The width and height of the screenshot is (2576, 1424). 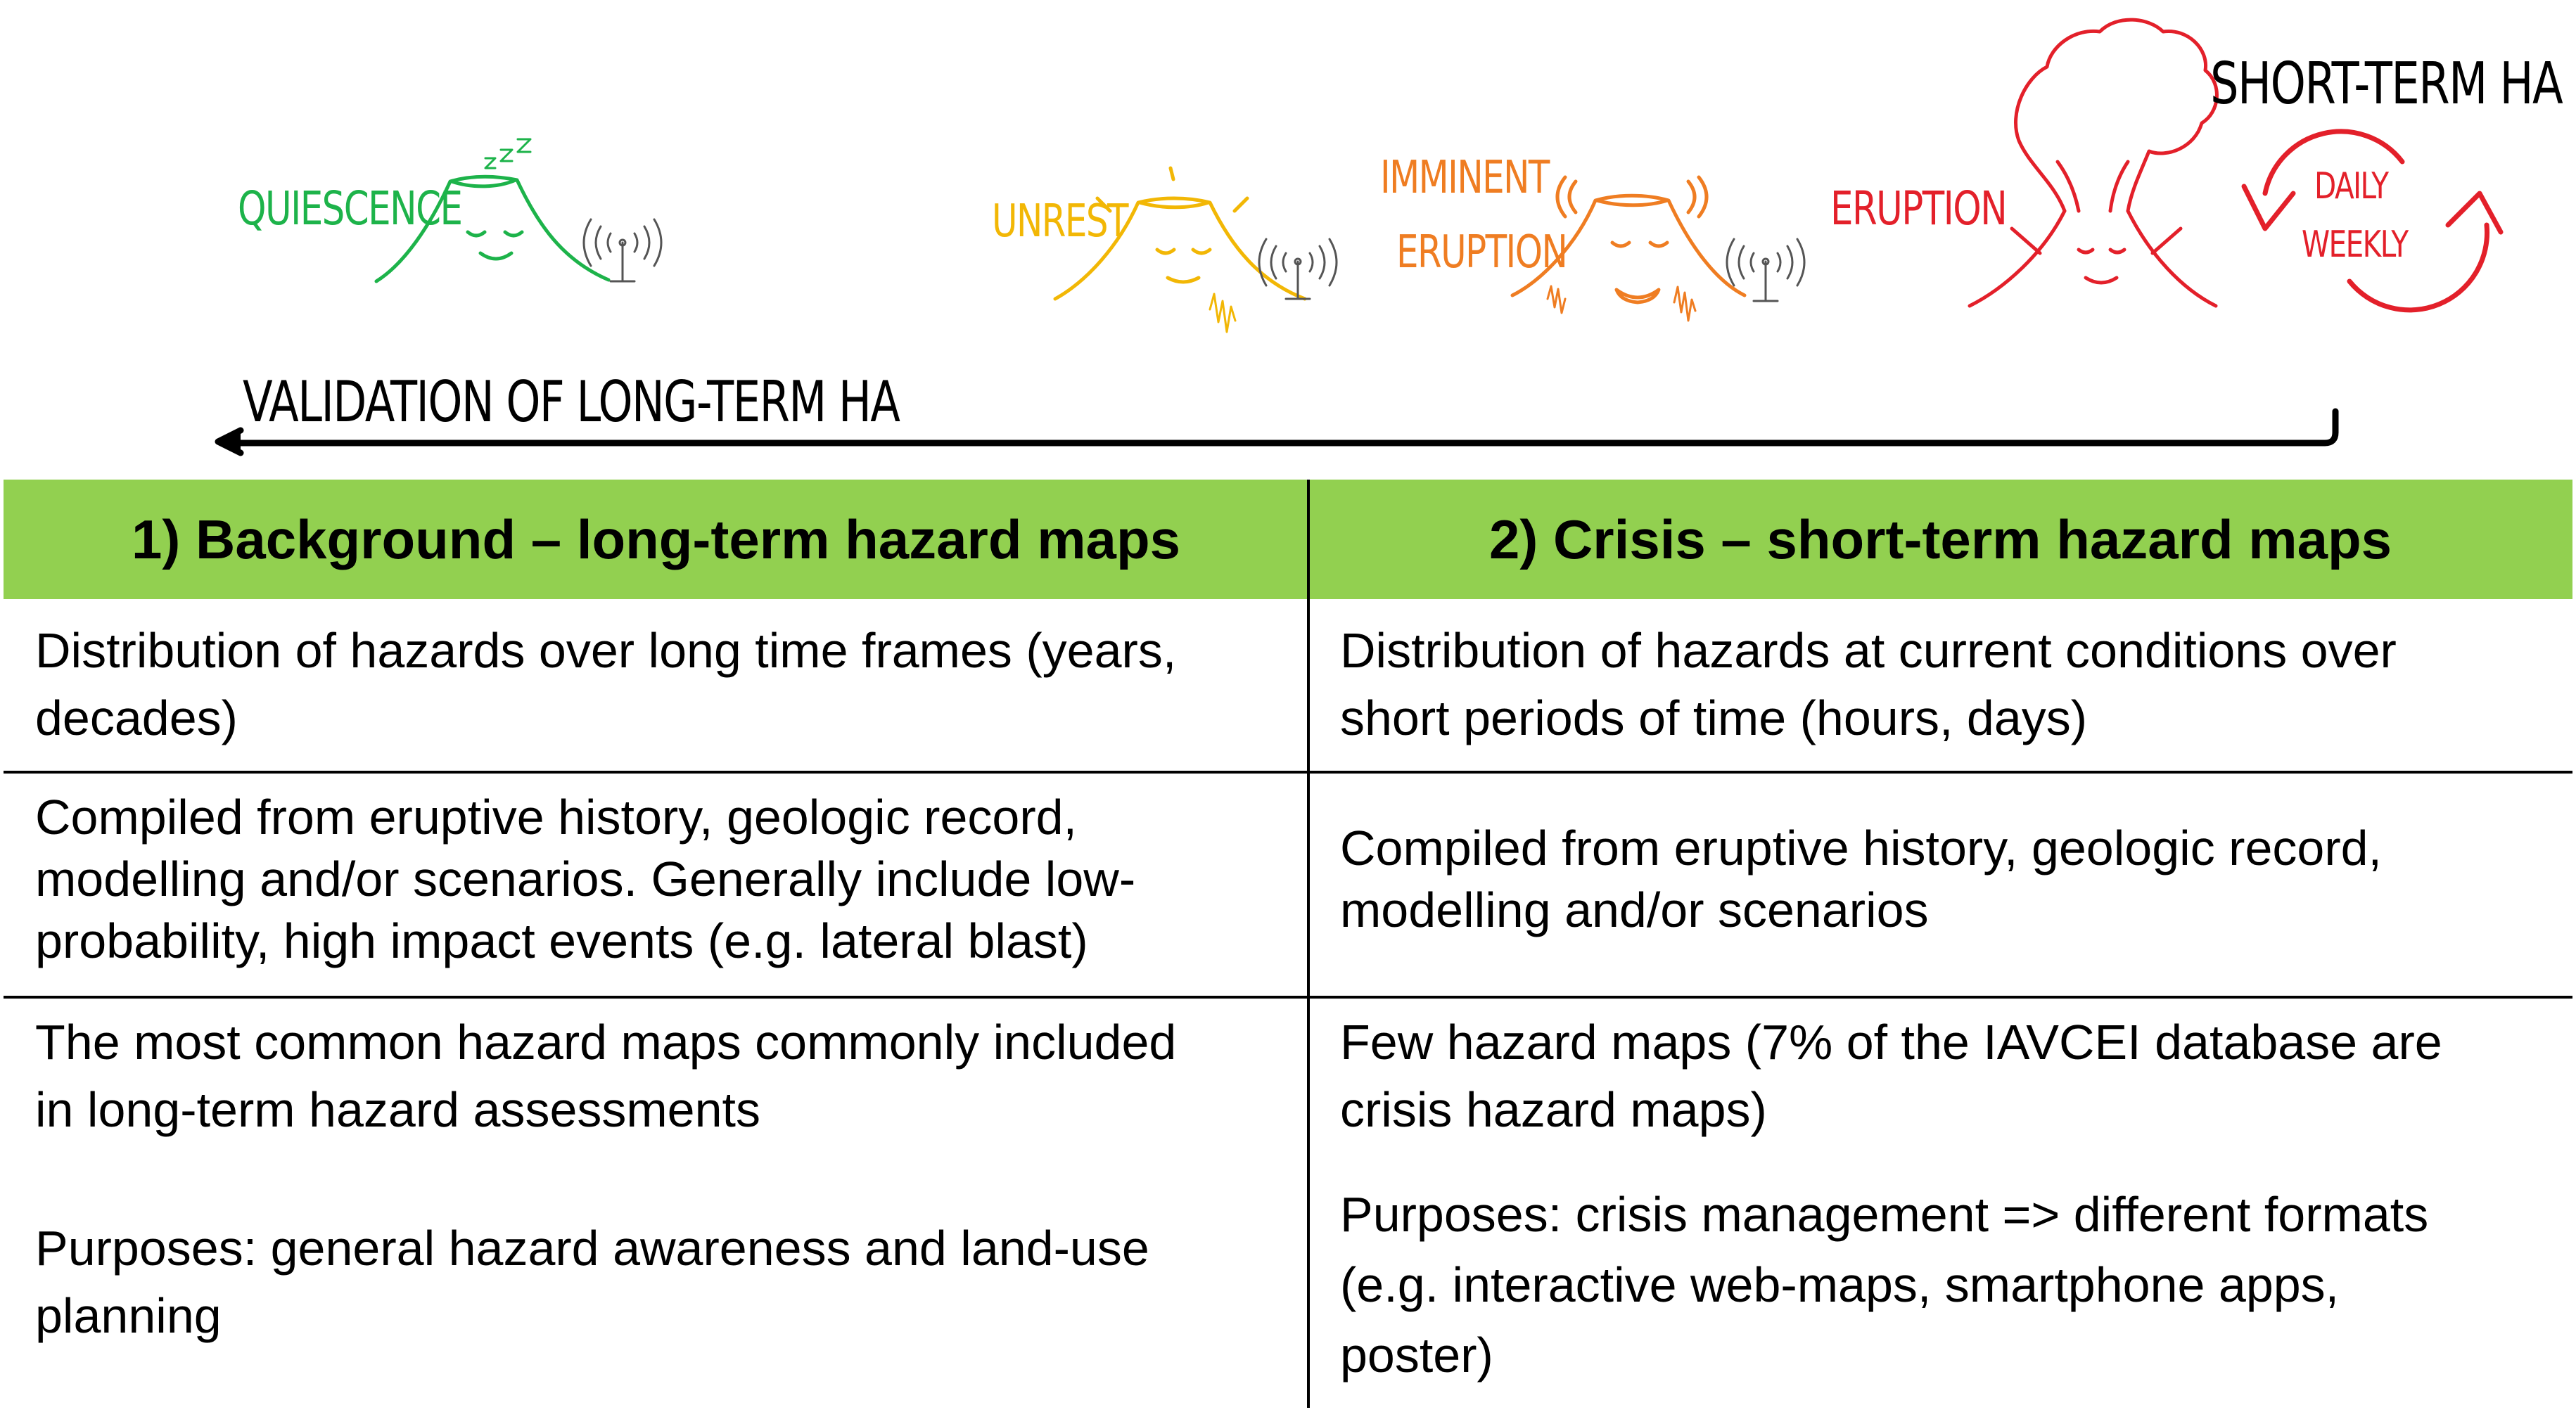 What do you see at coordinates (2386, 84) in the screenshot?
I see `short-term-ha-title: SHORT-TERM HA` at bounding box center [2386, 84].